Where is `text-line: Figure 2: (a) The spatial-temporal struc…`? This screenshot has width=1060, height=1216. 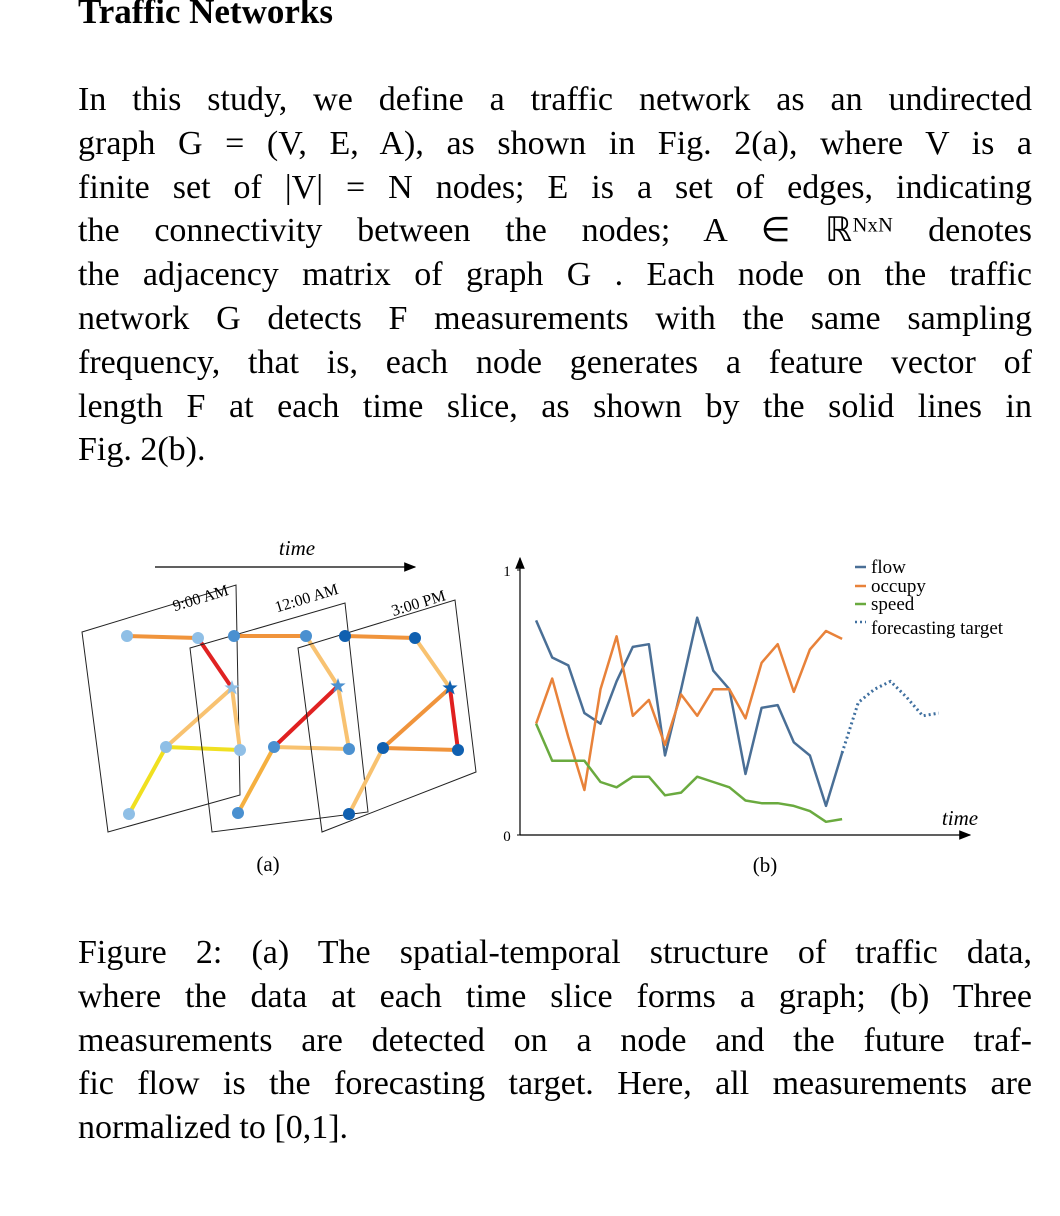 text-line: Figure 2: (a) The spatial-temporal struc… is located at coordinates (555, 952).